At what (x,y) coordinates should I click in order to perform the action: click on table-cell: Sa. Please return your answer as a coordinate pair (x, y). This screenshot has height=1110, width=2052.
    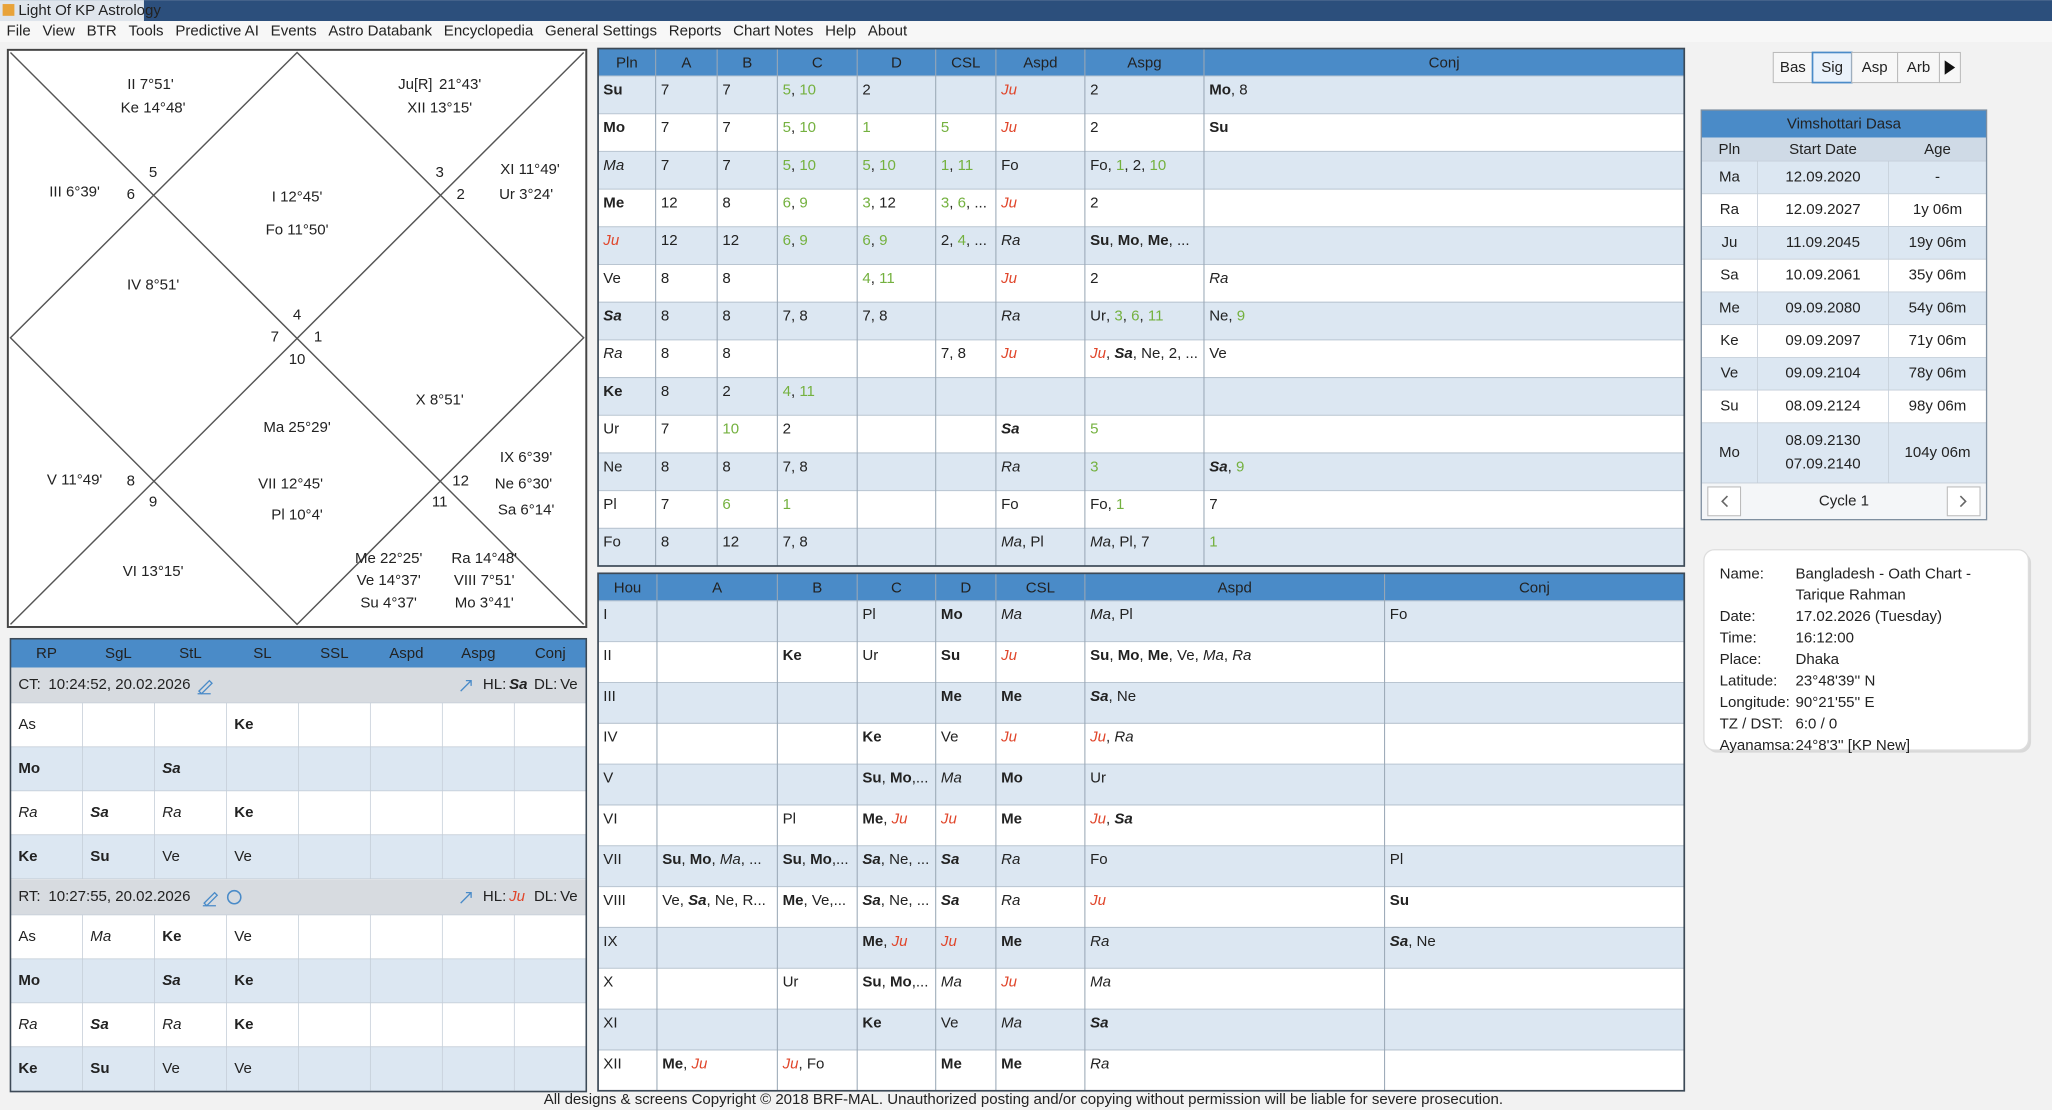
    Looking at the image, I should click on (950, 900).